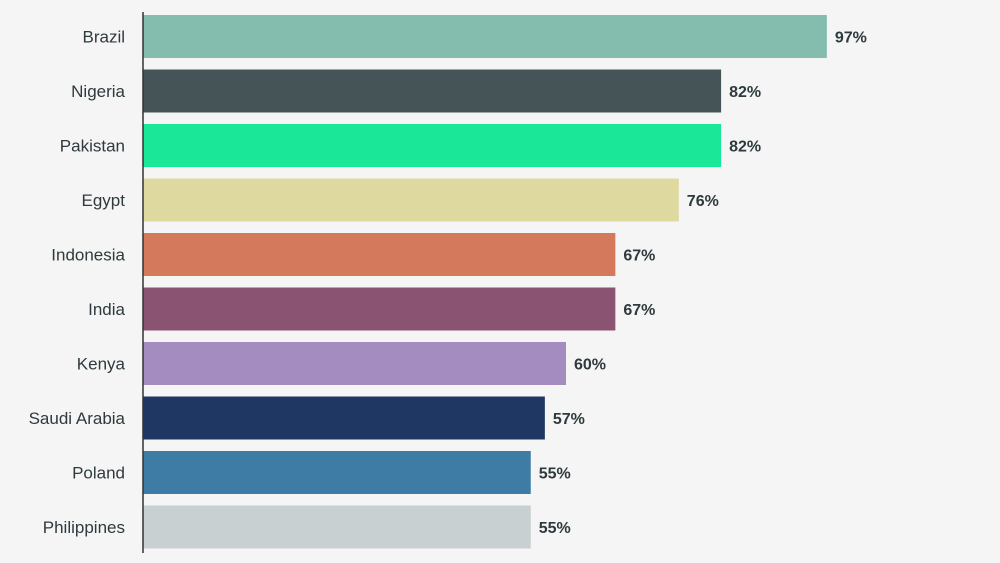  What do you see at coordinates (337, 527) in the screenshot?
I see `bar-philippines` at bounding box center [337, 527].